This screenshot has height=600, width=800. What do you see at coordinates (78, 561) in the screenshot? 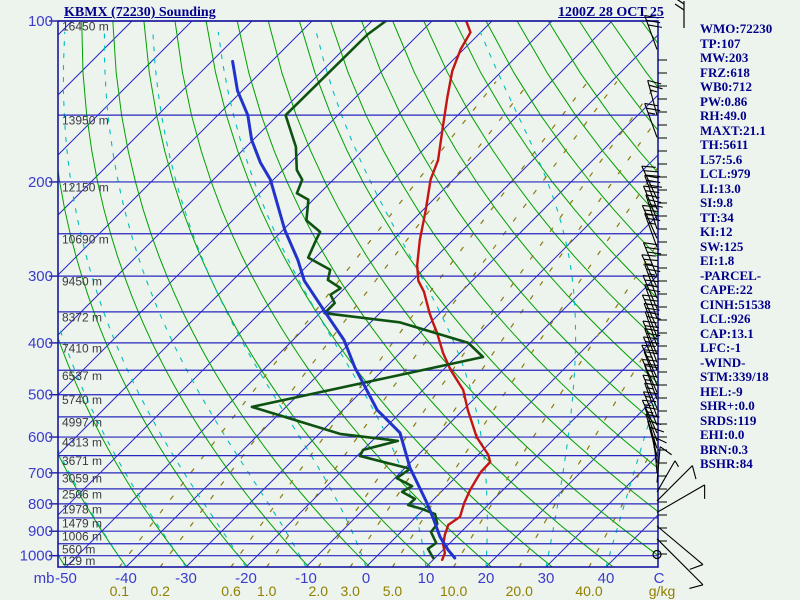
I see `height-label: 129 m` at bounding box center [78, 561].